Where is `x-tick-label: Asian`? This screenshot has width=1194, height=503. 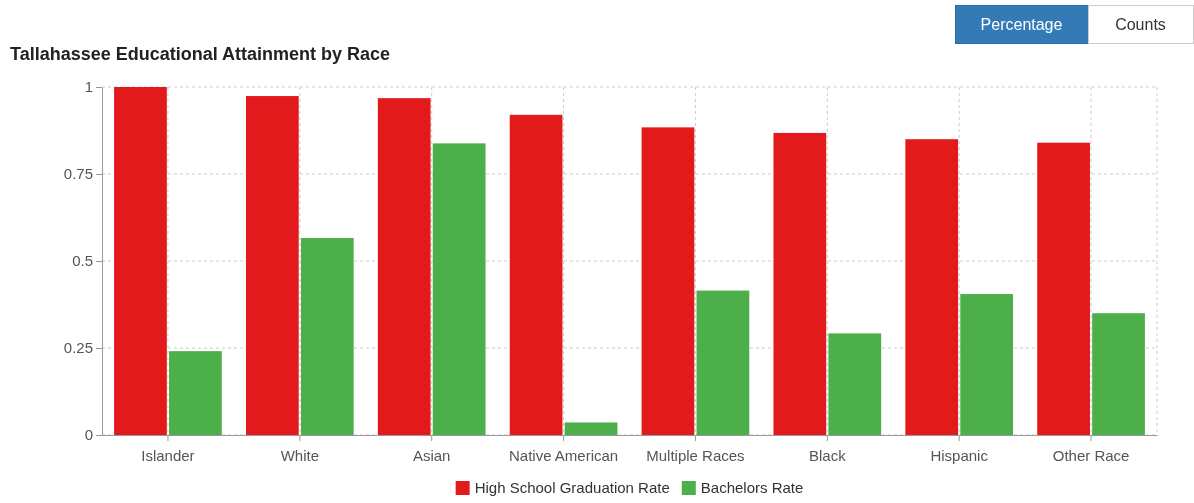
x-tick-label: Asian is located at coordinates (431, 455).